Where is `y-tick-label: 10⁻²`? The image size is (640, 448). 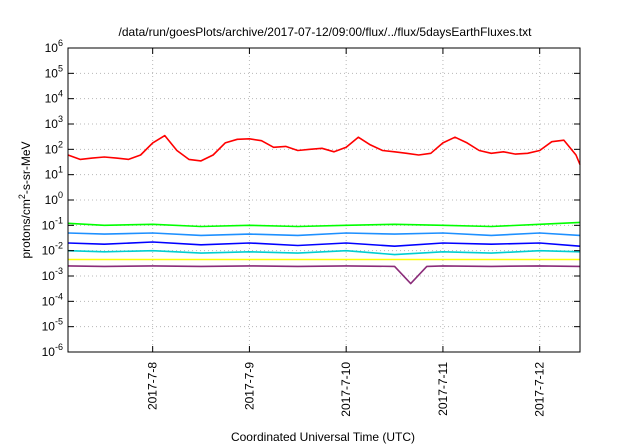
y-tick-label: 10⁻² is located at coordinates (52, 249).